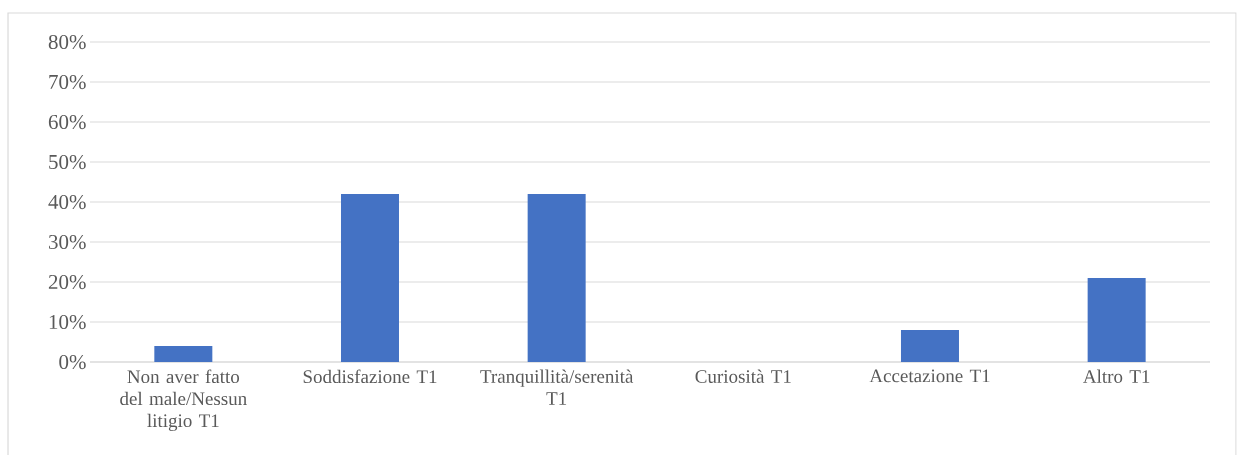 The width and height of the screenshot is (1239, 455). I want to click on y-tick-label: 10%, so click(67, 322).